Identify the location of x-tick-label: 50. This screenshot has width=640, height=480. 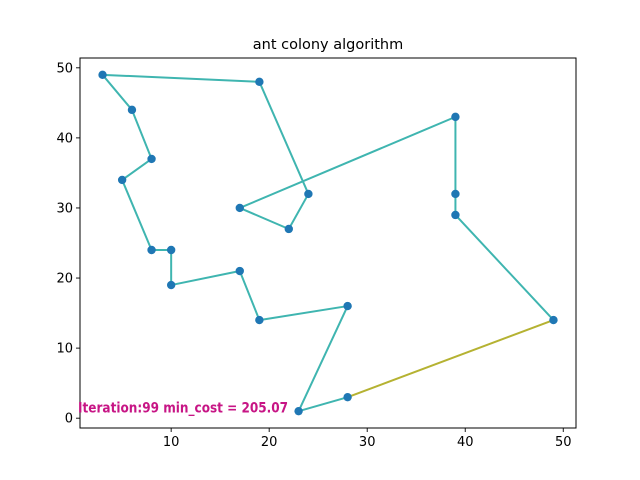
(563, 442).